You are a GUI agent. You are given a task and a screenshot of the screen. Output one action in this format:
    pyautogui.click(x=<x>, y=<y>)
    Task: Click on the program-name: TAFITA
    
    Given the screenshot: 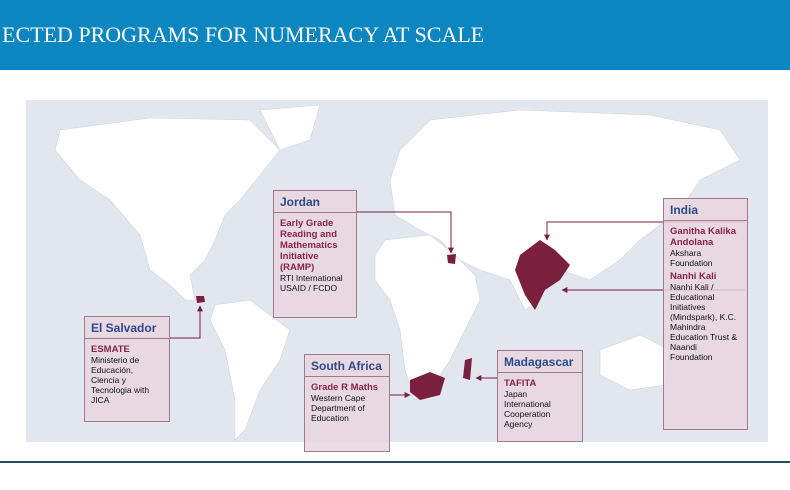 What is the action you would take?
    pyautogui.click(x=520, y=383)
    